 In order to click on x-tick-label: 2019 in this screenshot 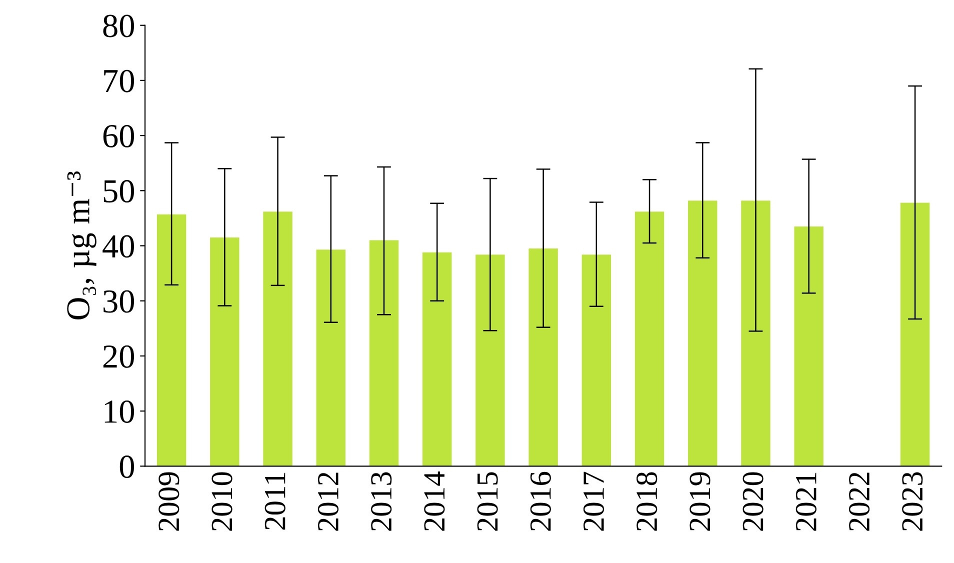, I will do `click(700, 501)`.